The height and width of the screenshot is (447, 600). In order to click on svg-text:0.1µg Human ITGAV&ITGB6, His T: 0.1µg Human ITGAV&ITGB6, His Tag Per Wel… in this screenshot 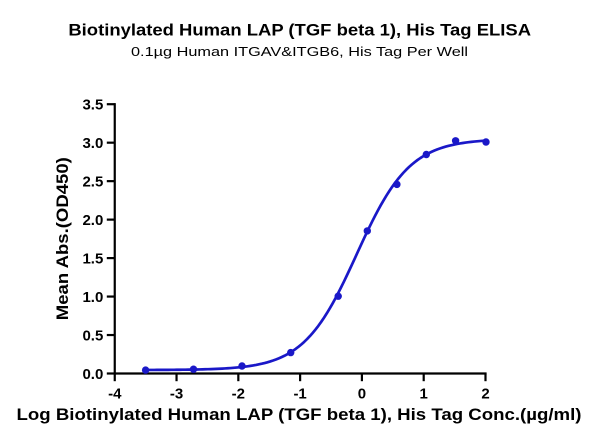, I will do `click(299, 51)`.